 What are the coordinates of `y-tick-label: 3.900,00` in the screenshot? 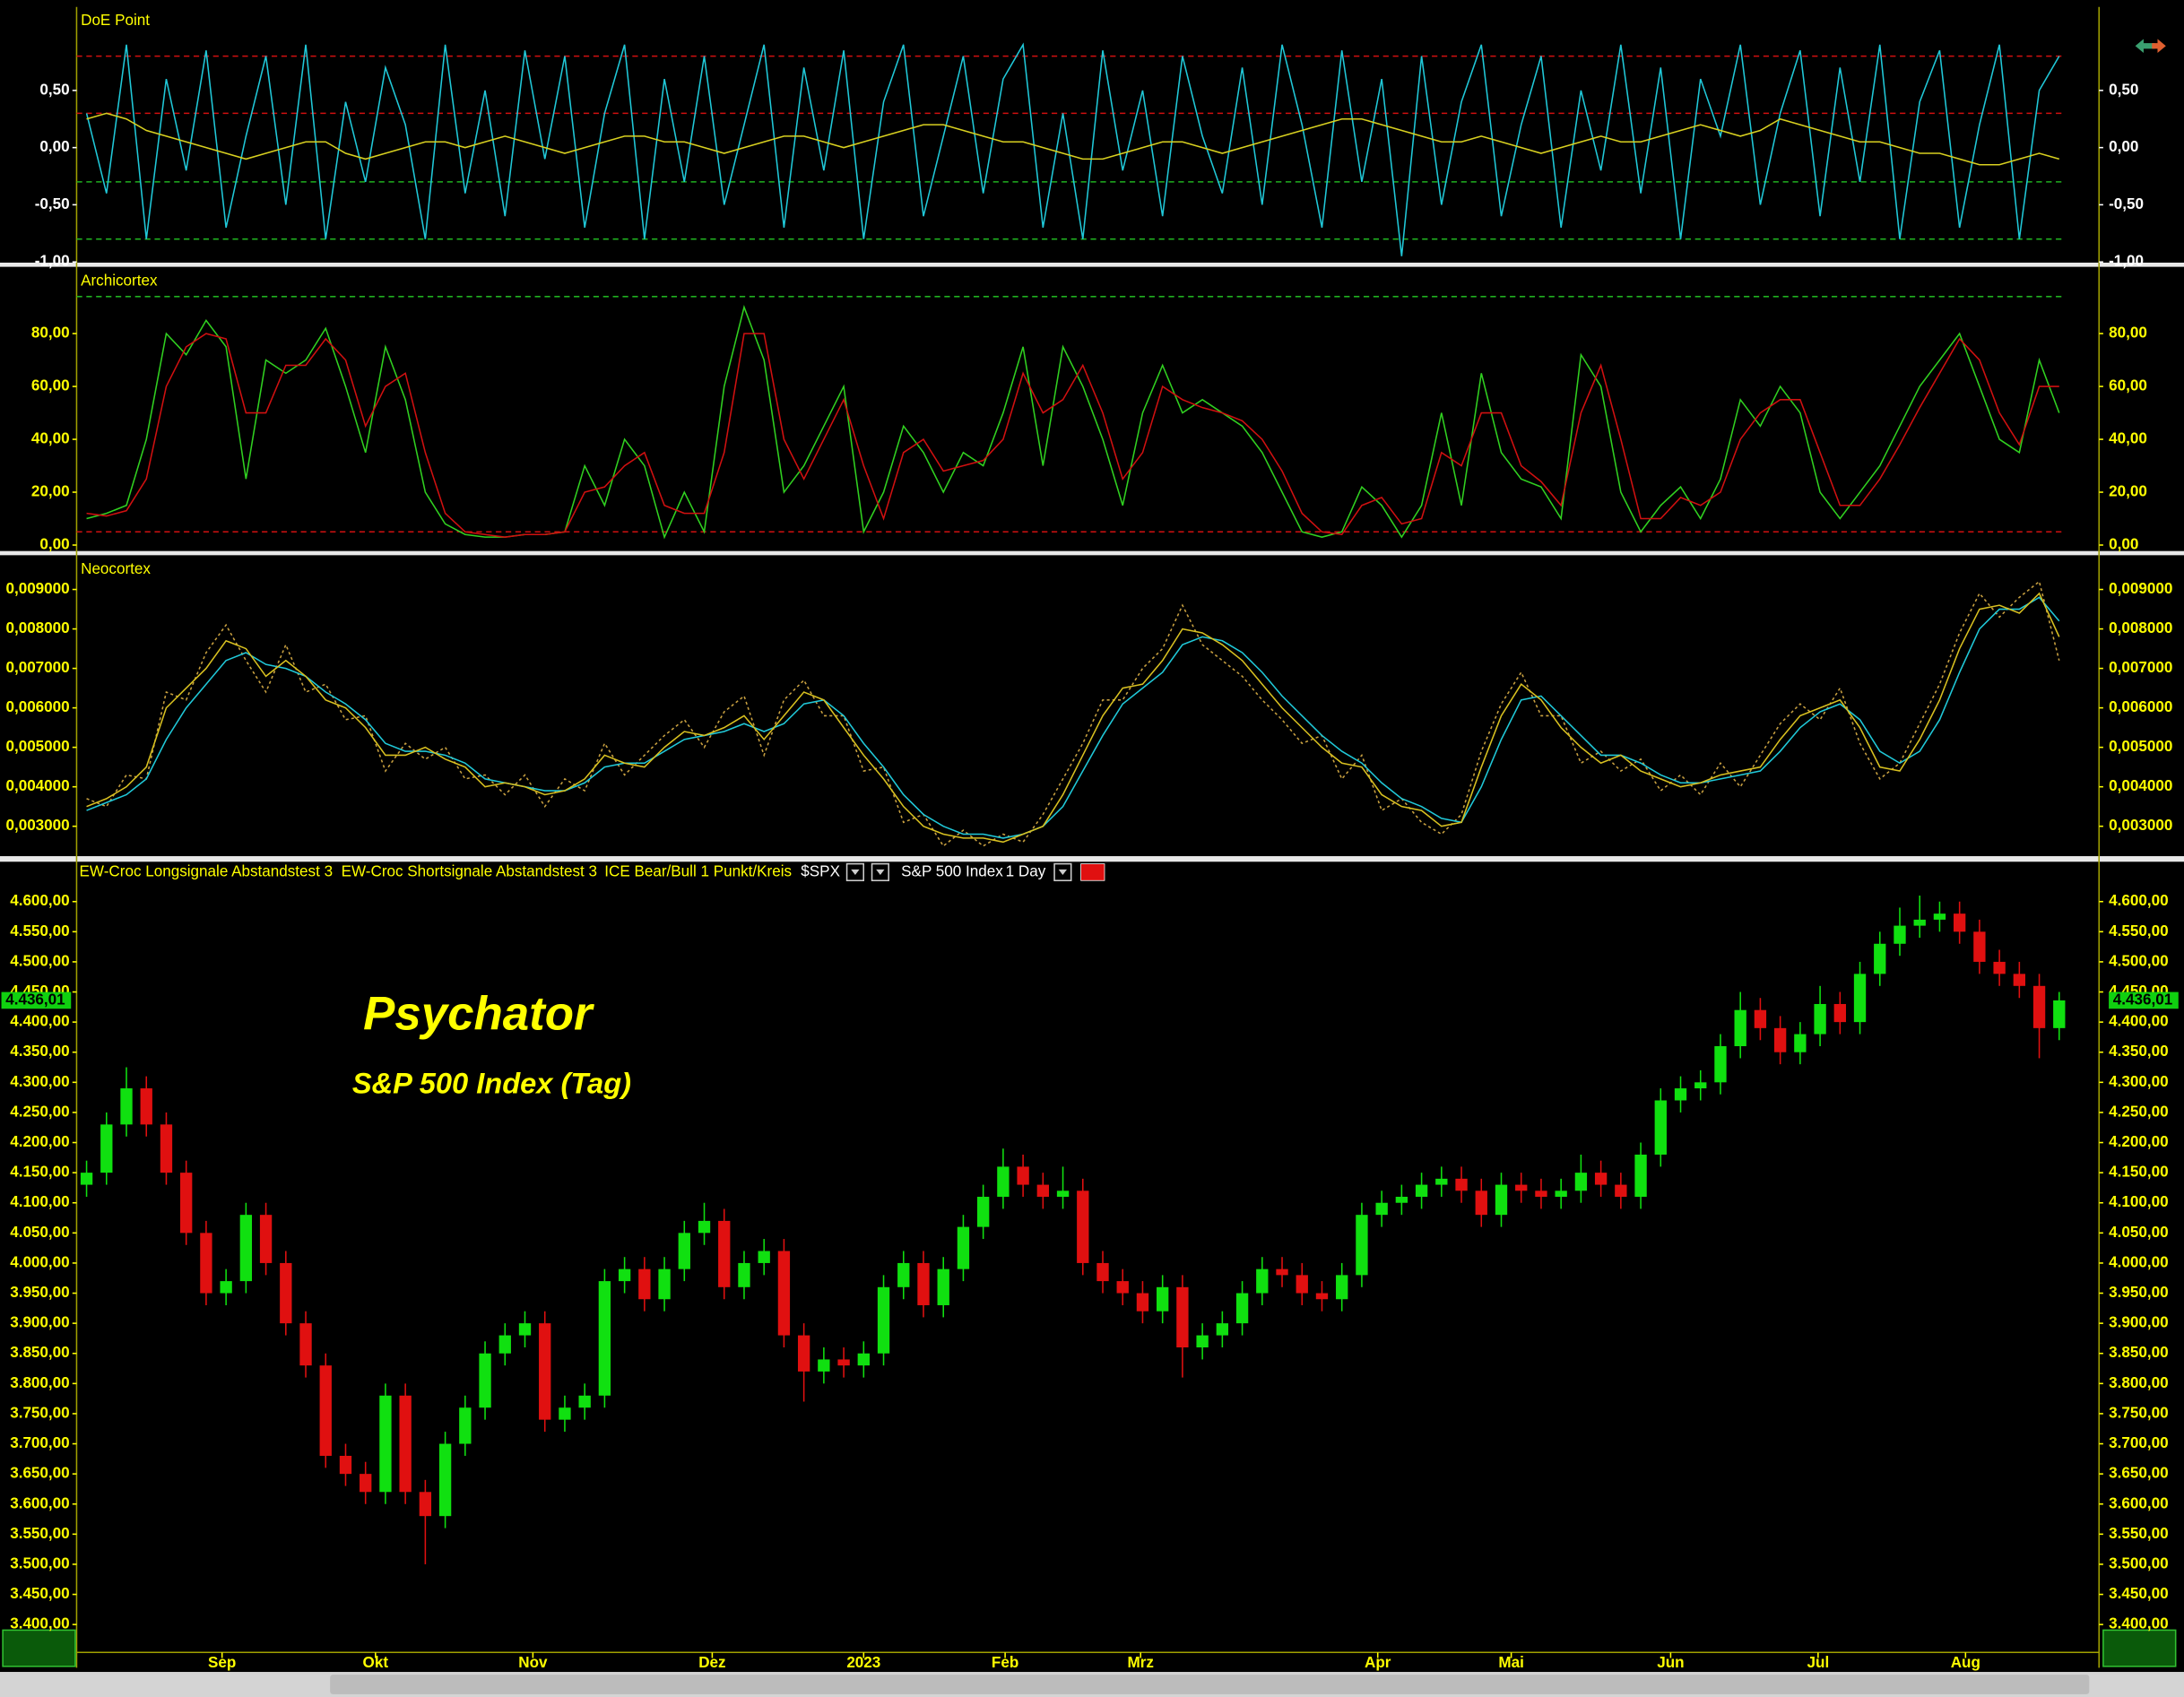 It's located at (39, 1322).